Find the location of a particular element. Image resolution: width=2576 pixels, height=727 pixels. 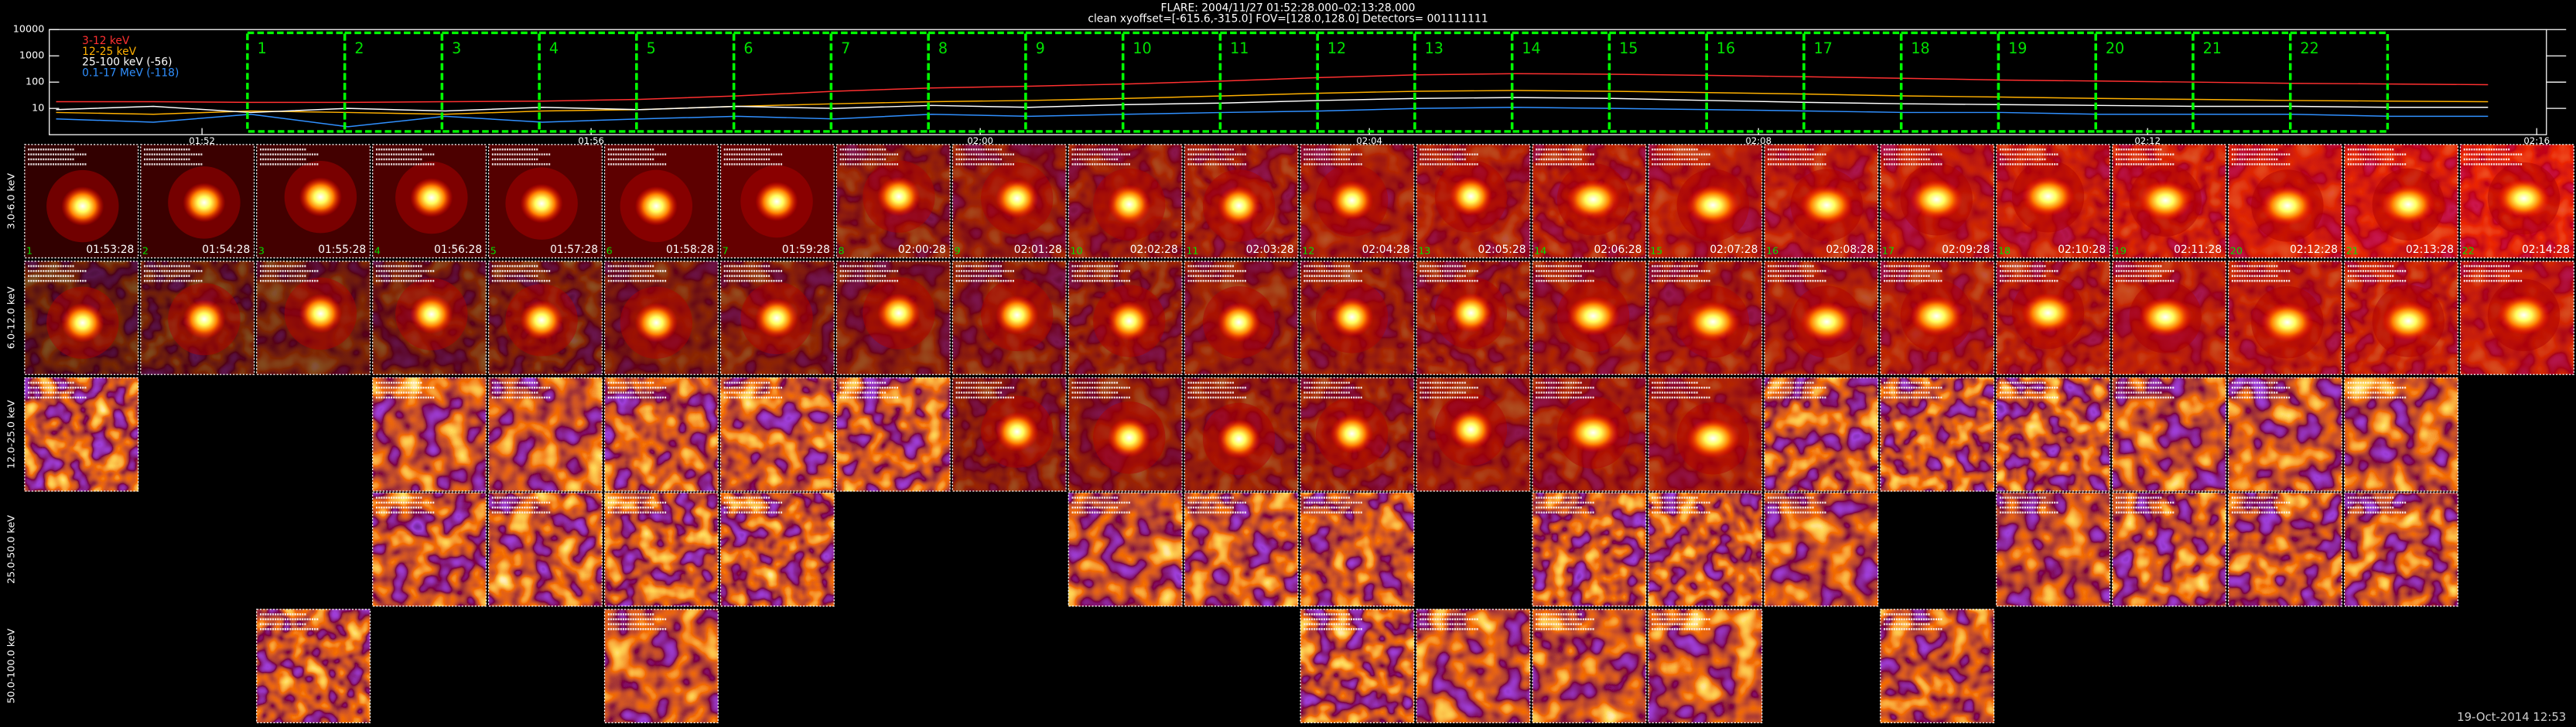

image-cell: 02:05:28 13 is located at coordinates (1473, 201).